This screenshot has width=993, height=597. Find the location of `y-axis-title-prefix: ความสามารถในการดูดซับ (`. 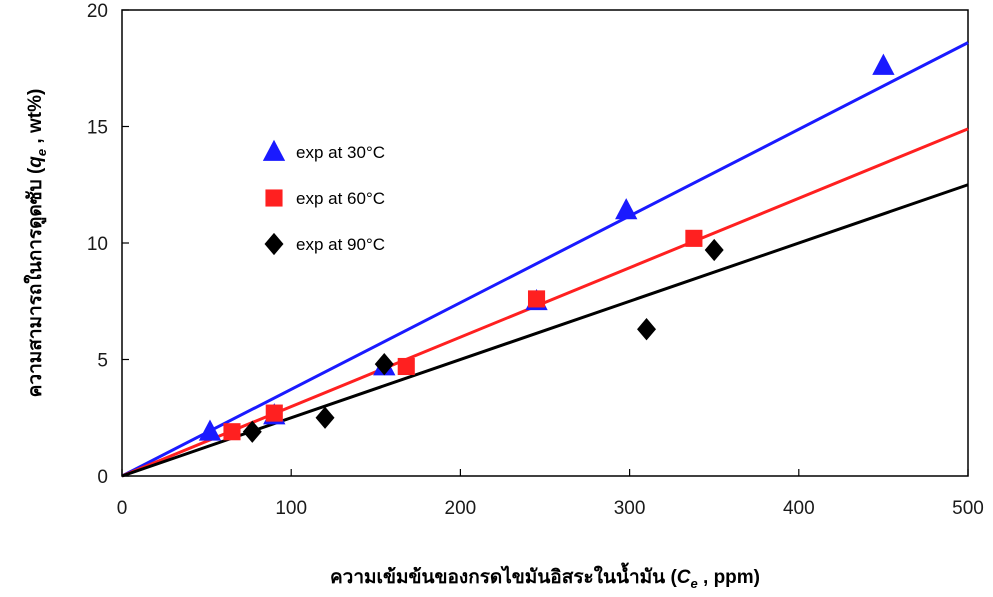

y-axis-title-prefix: ความสามารถในการดูดซับ ( is located at coordinates (35, 282).